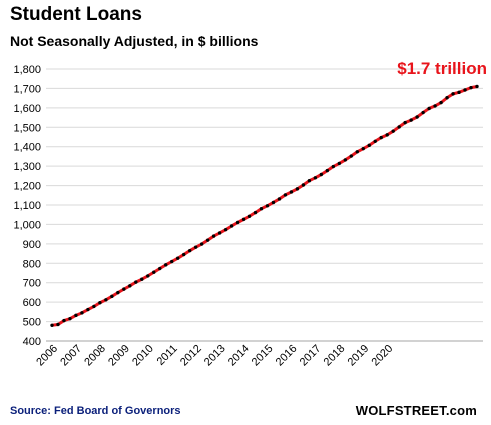 This screenshot has height=425, width=491. Describe the element at coordinates (32, 303) in the screenshot. I see `y-tick-label: 600` at that location.